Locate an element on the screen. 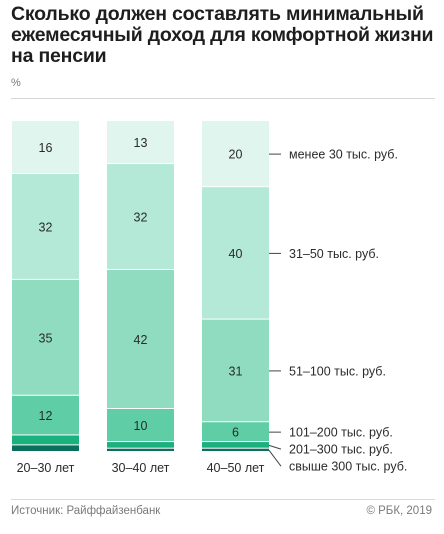 The image size is (444, 534). data-label: 31 is located at coordinates (236, 371).